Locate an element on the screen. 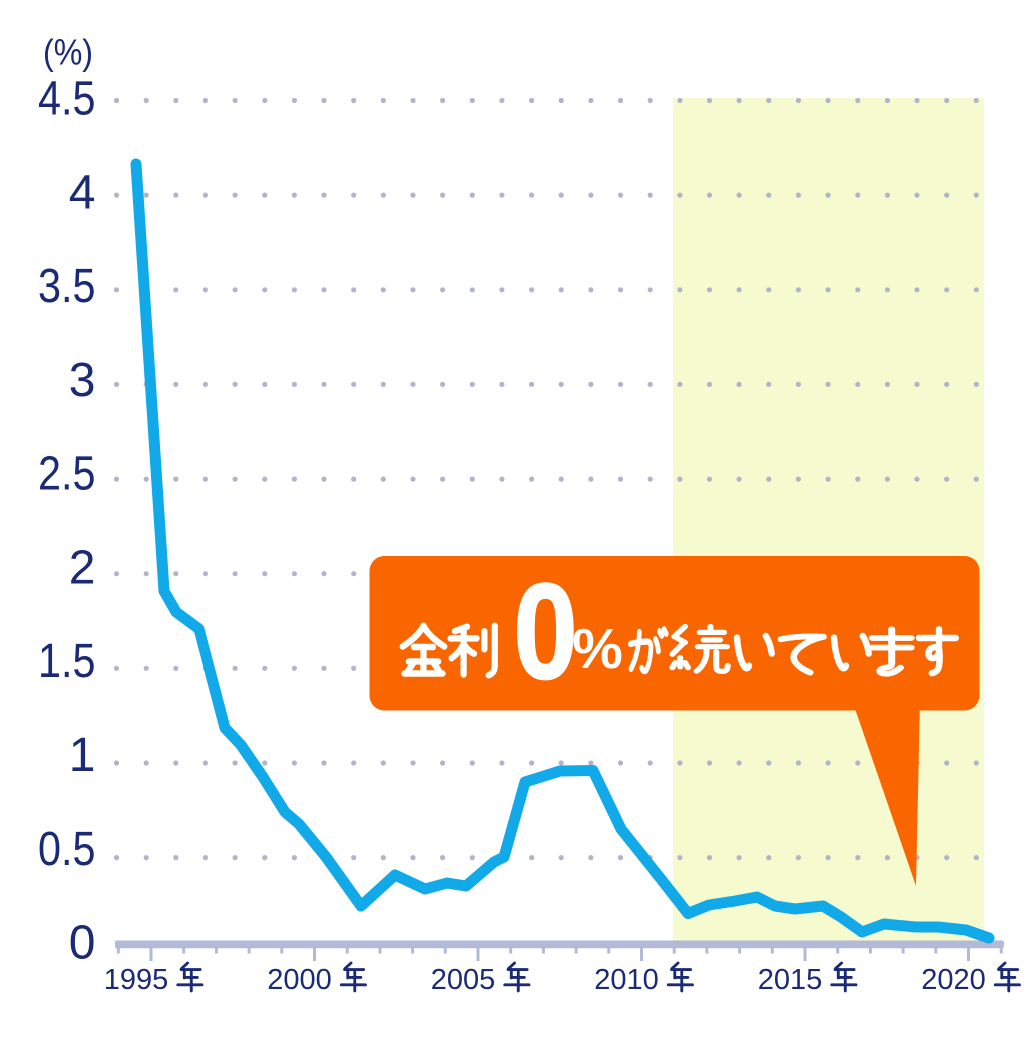  svg-text: 3 is located at coordinates (82, 380).